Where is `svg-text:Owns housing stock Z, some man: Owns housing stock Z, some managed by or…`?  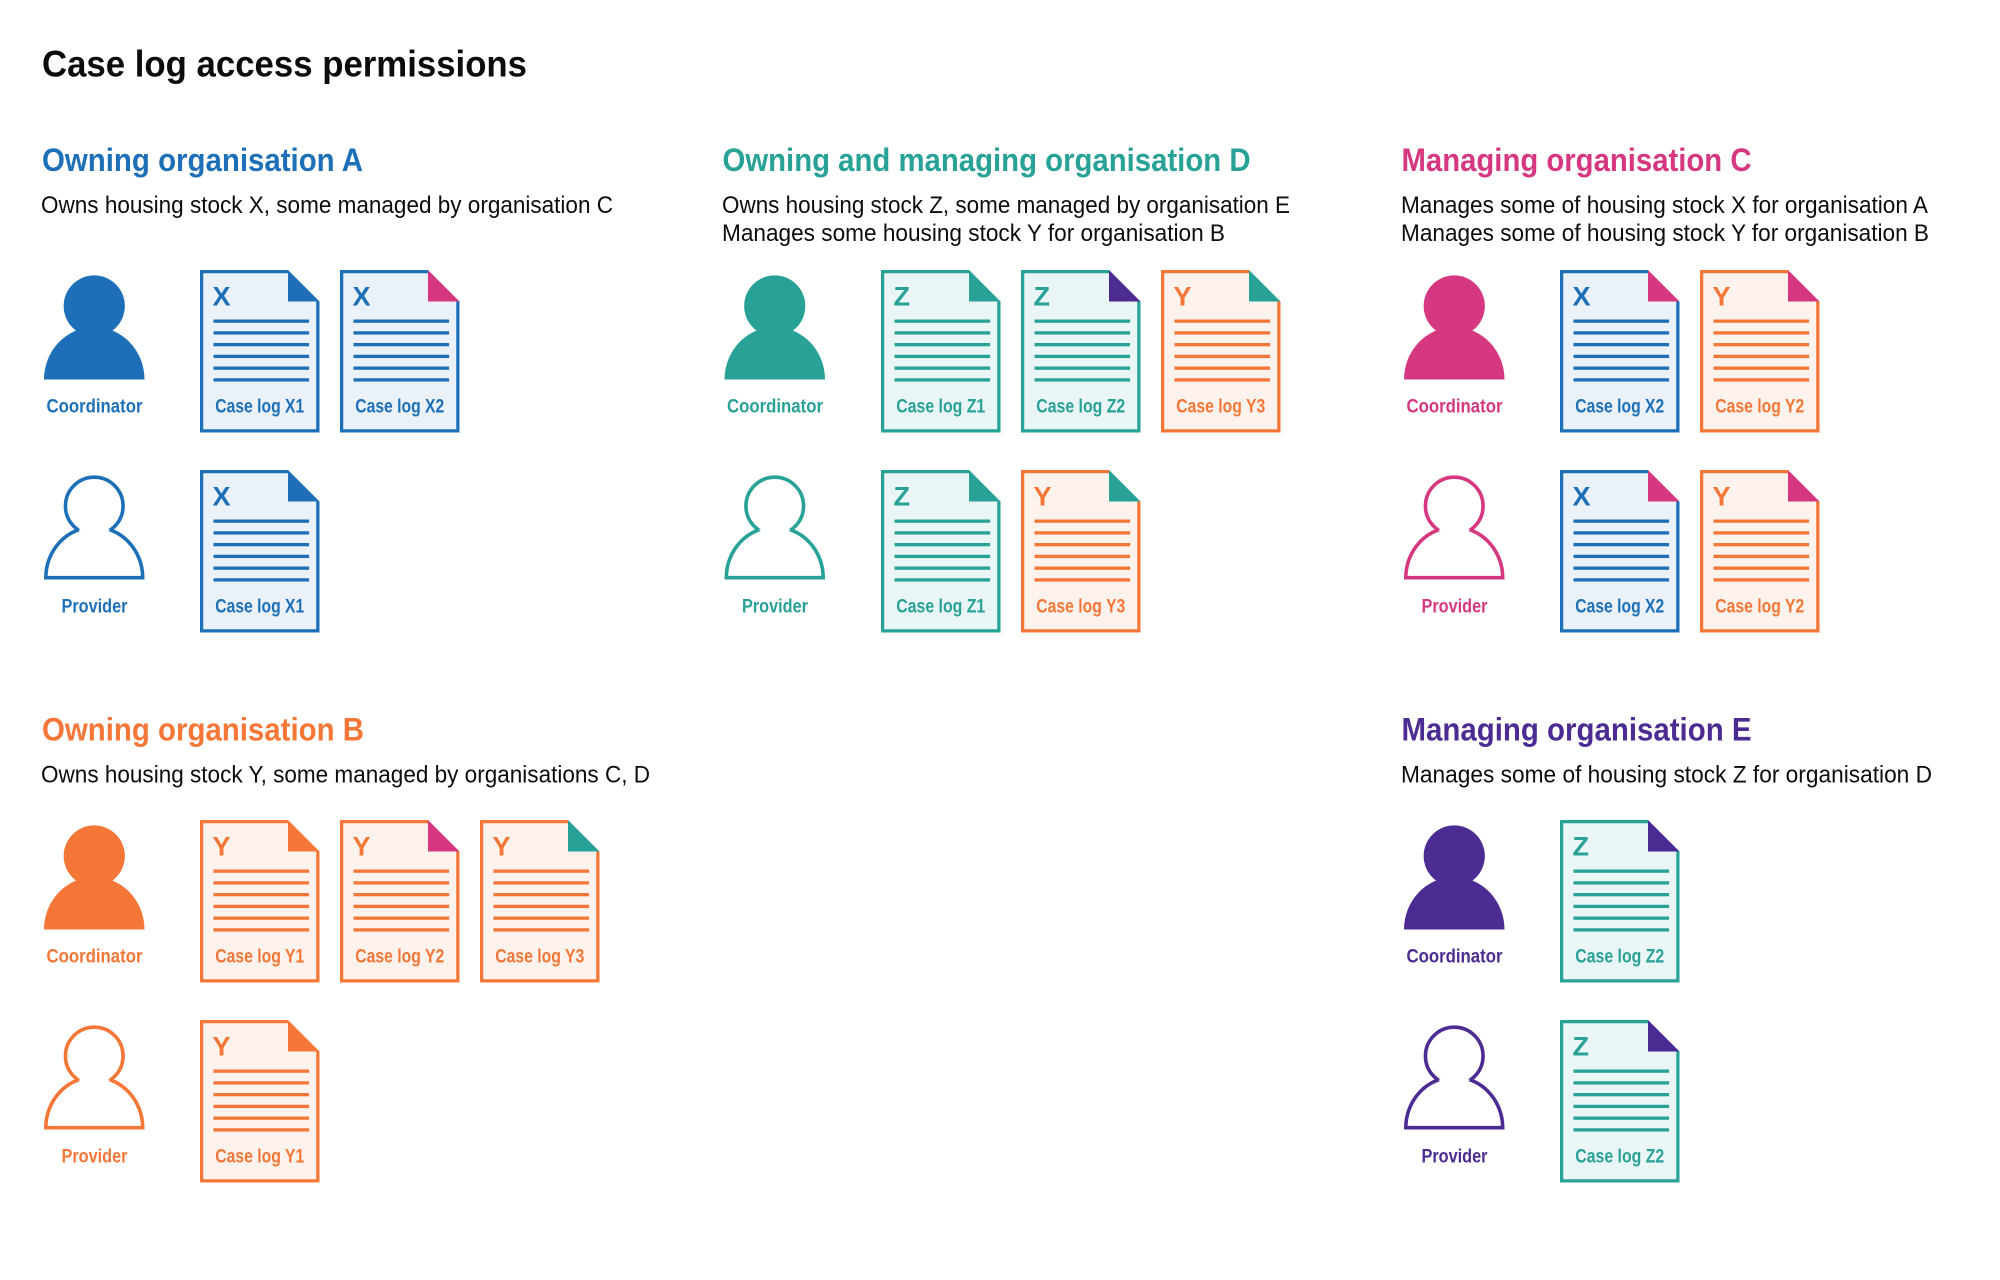
svg-text:Owns housing stock Z, some man: Owns housing stock Z, some managed by or… is located at coordinates (1006, 205).